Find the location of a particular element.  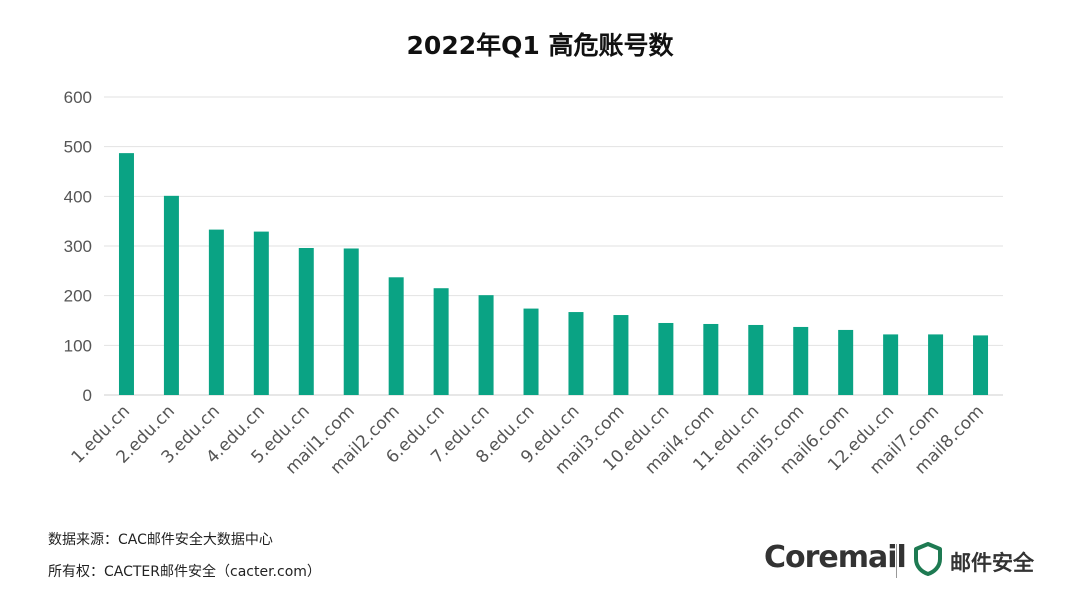

brand-divider is located at coordinates (896, 561).